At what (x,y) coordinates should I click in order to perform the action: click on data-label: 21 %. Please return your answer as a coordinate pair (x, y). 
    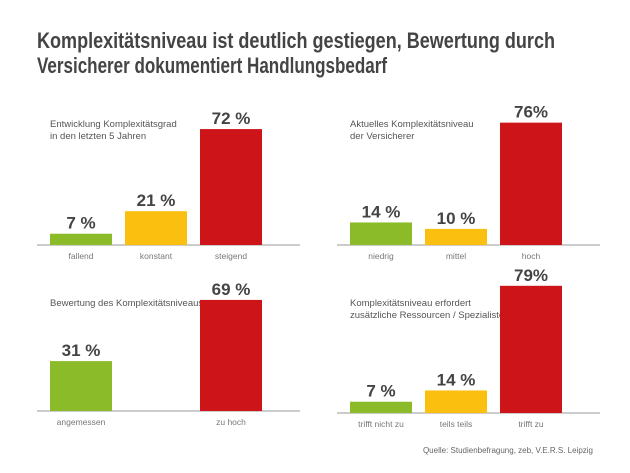
    Looking at the image, I should click on (156, 200).